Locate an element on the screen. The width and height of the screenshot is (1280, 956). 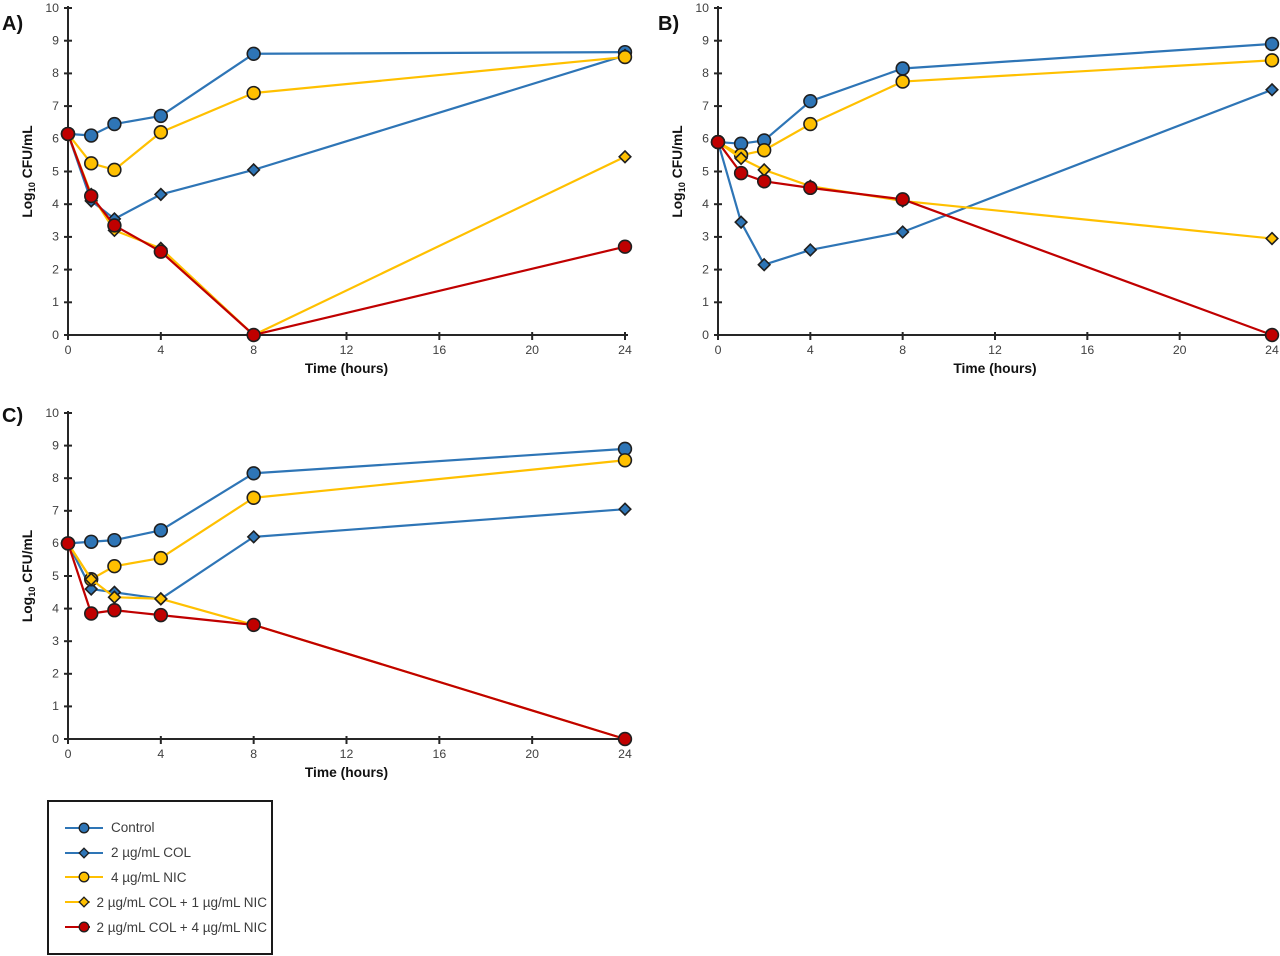
x-axis-title: Time (hours) is located at coordinates (994, 368).